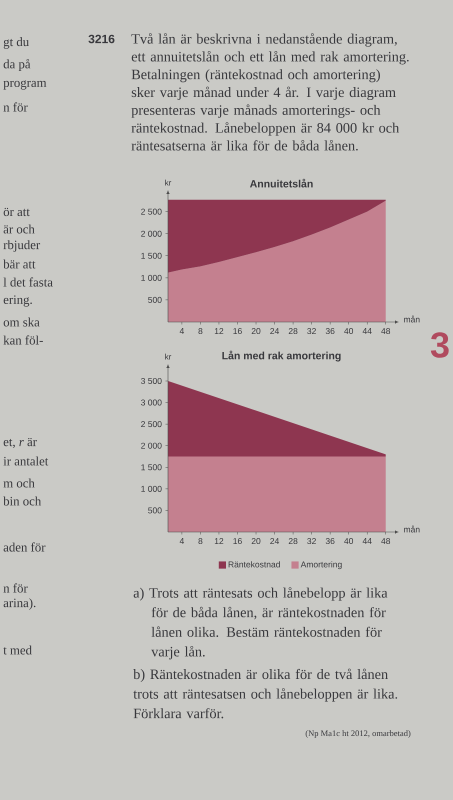 The height and width of the screenshot is (800, 453). Describe the element at coordinates (151, 403) in the screenshot. I see `y-tick-label: 3 000` at that location.